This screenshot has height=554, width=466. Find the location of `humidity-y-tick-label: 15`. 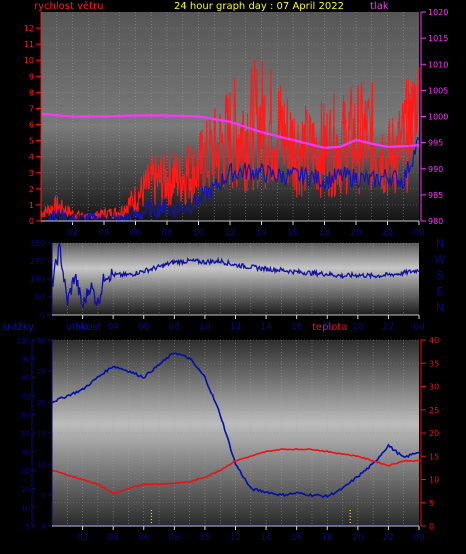

humidity-y-tick-label: 15 is located at coordinates (41, 434).